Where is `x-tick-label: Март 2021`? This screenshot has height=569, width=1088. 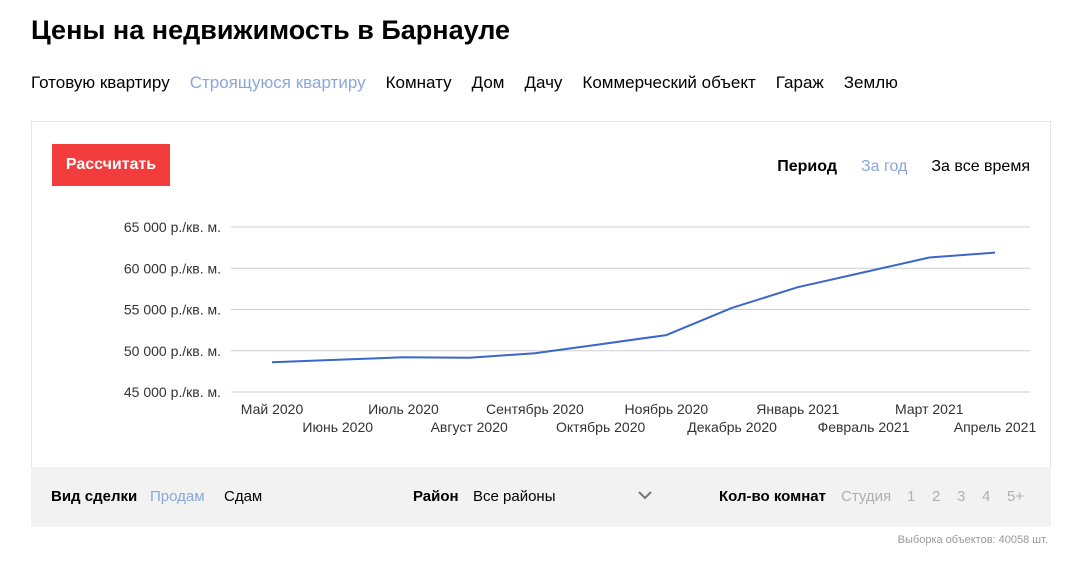
x-tick-label: Март 2021 is located at coordinates (929, 409).